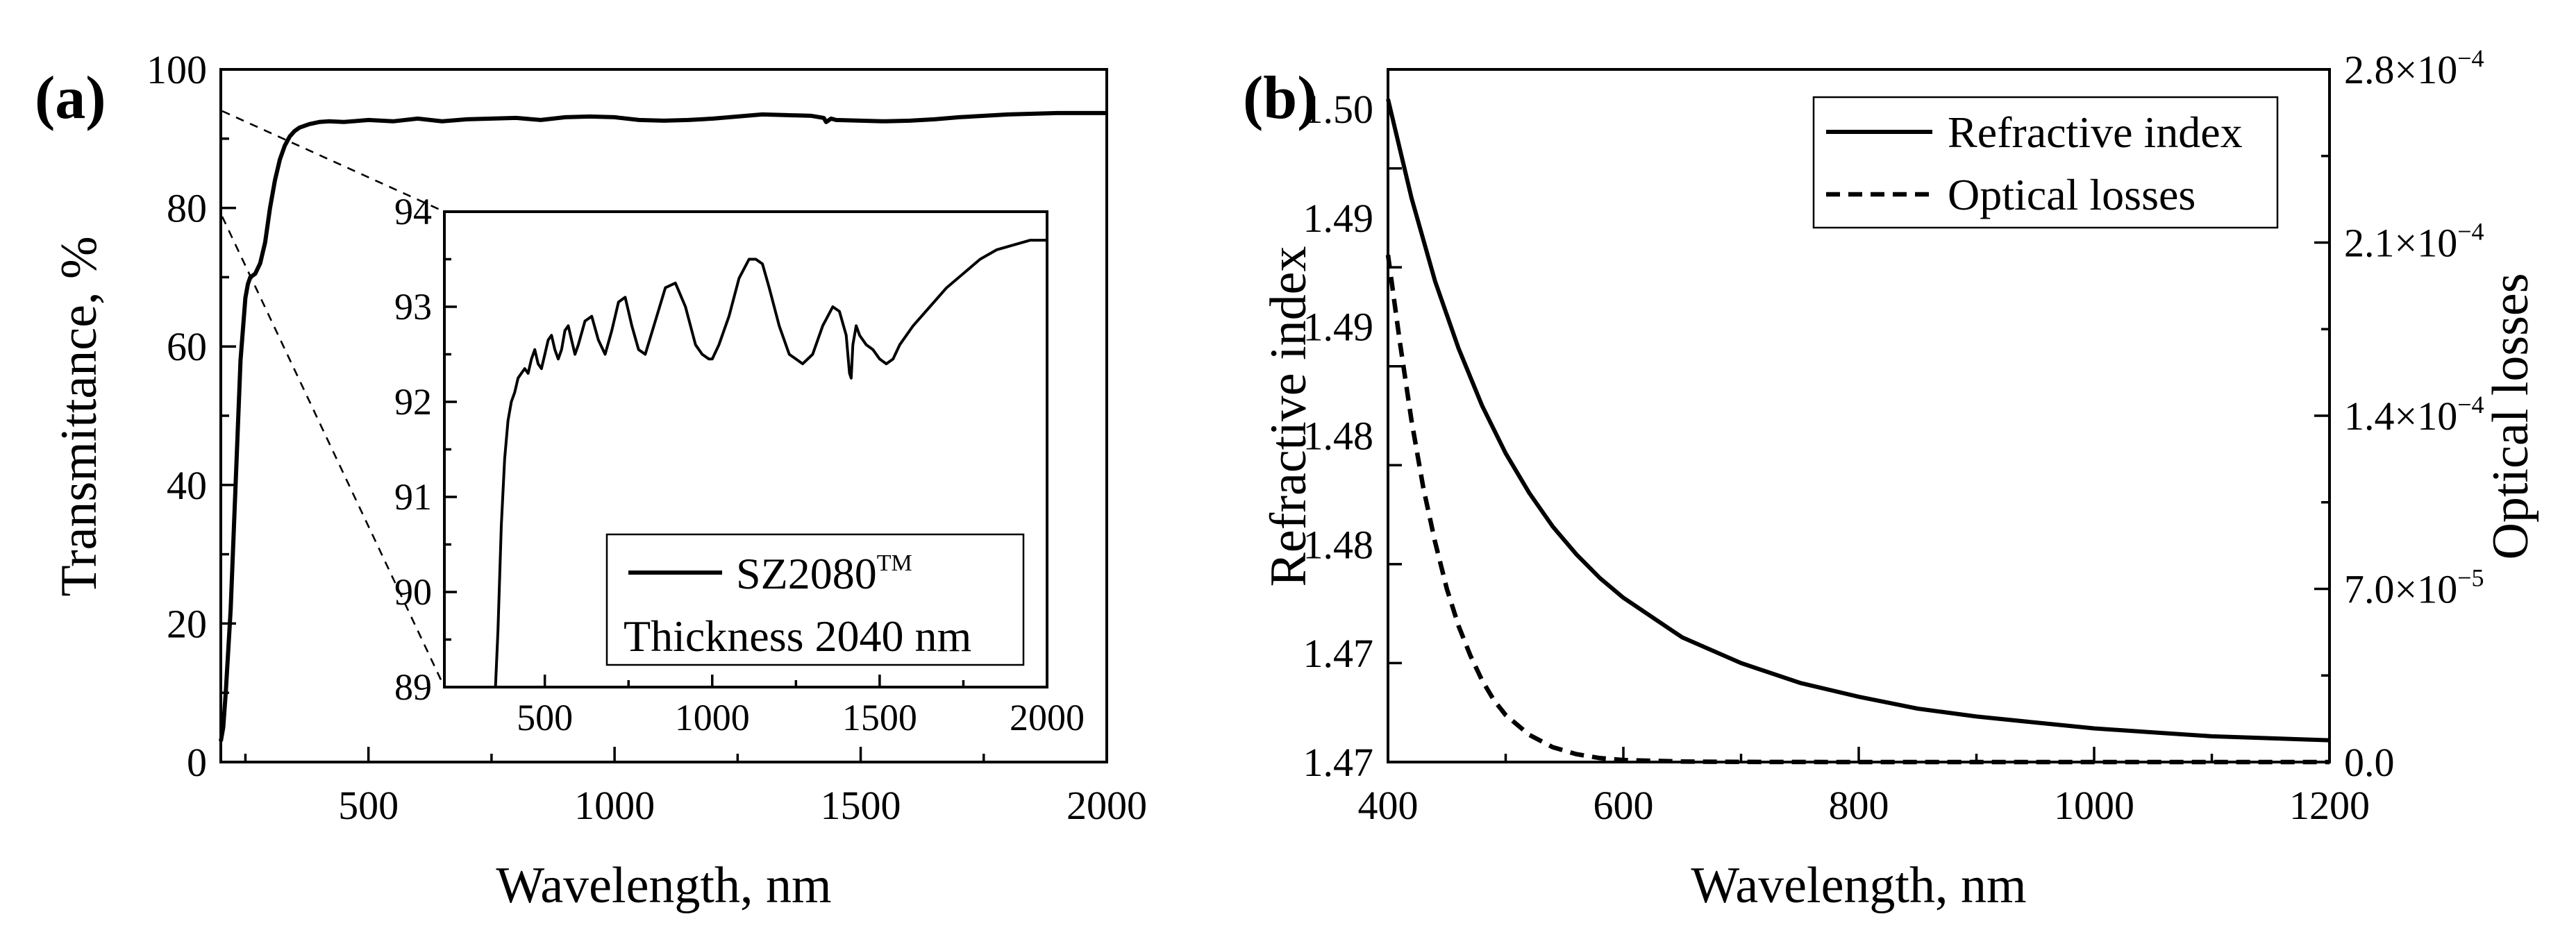 Image resolution: width=2576 pixels, height=930 pixels. I want to click on y-tick-label: 60, so click(187, 346).